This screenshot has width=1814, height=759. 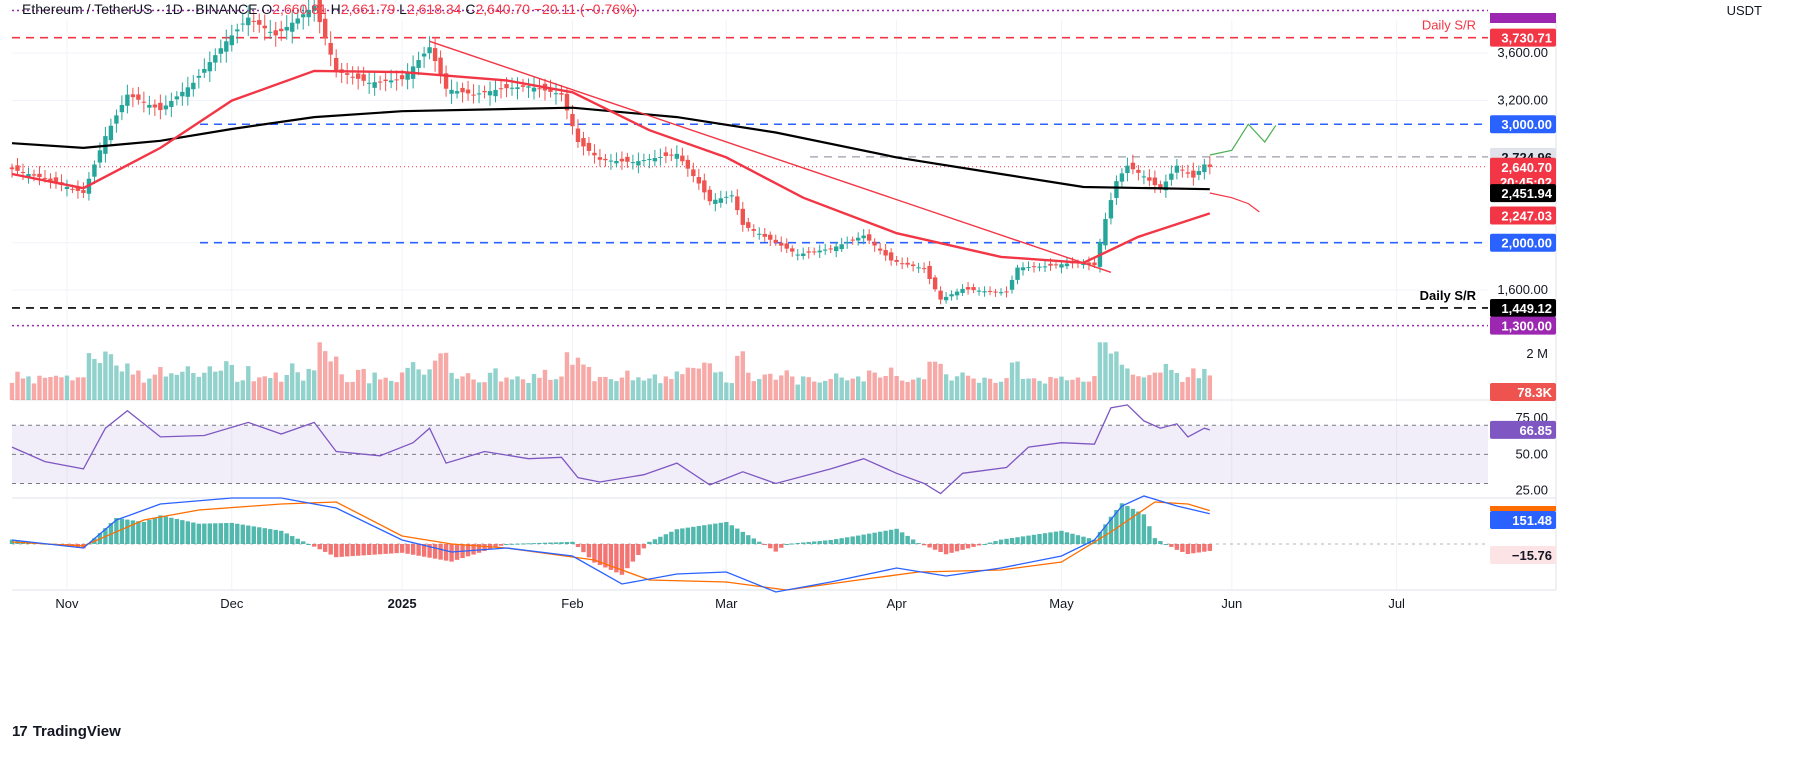 What do you see at coordinates (1531, 453) in the screenshot?
I see `rsi-y-tick-label: 50.00` at bounding box center [1531, 453].